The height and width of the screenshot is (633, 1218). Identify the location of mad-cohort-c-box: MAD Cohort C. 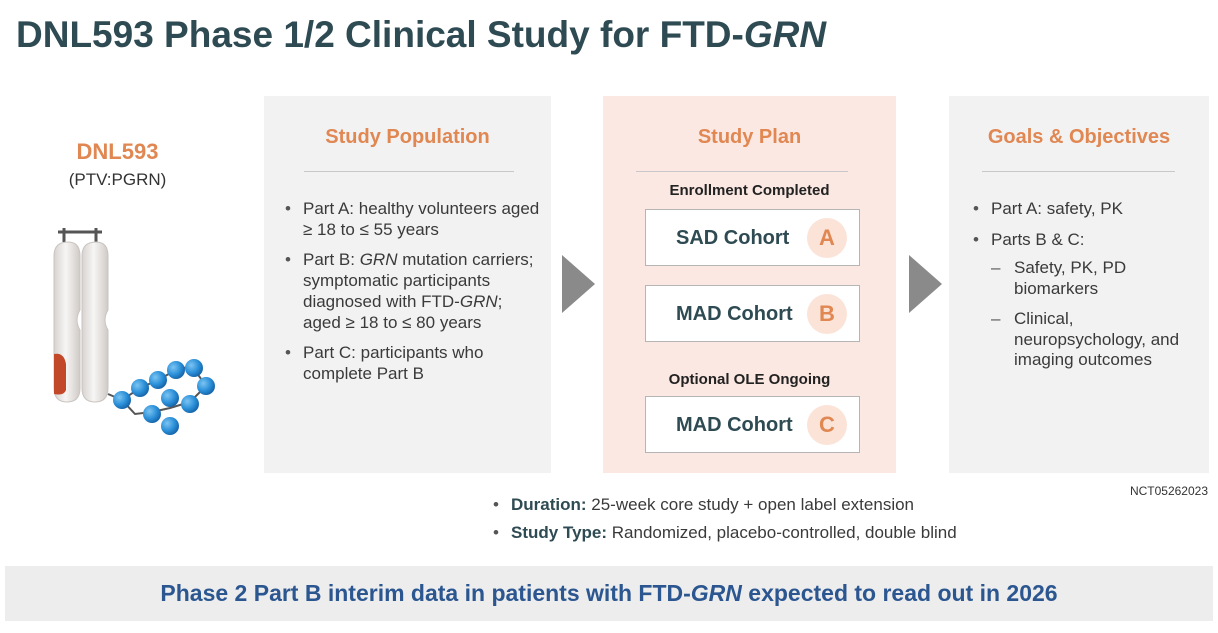
(752, 424).